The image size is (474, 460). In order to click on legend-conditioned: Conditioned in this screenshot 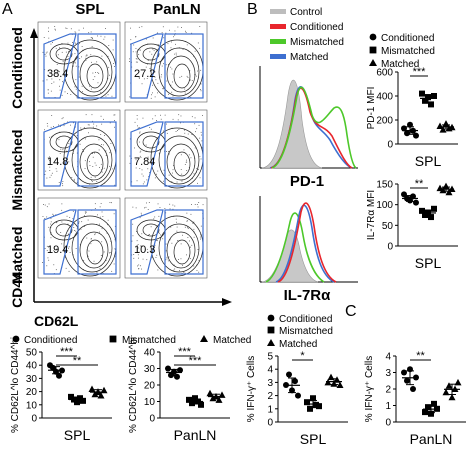, I will do `click(316, 27)`.